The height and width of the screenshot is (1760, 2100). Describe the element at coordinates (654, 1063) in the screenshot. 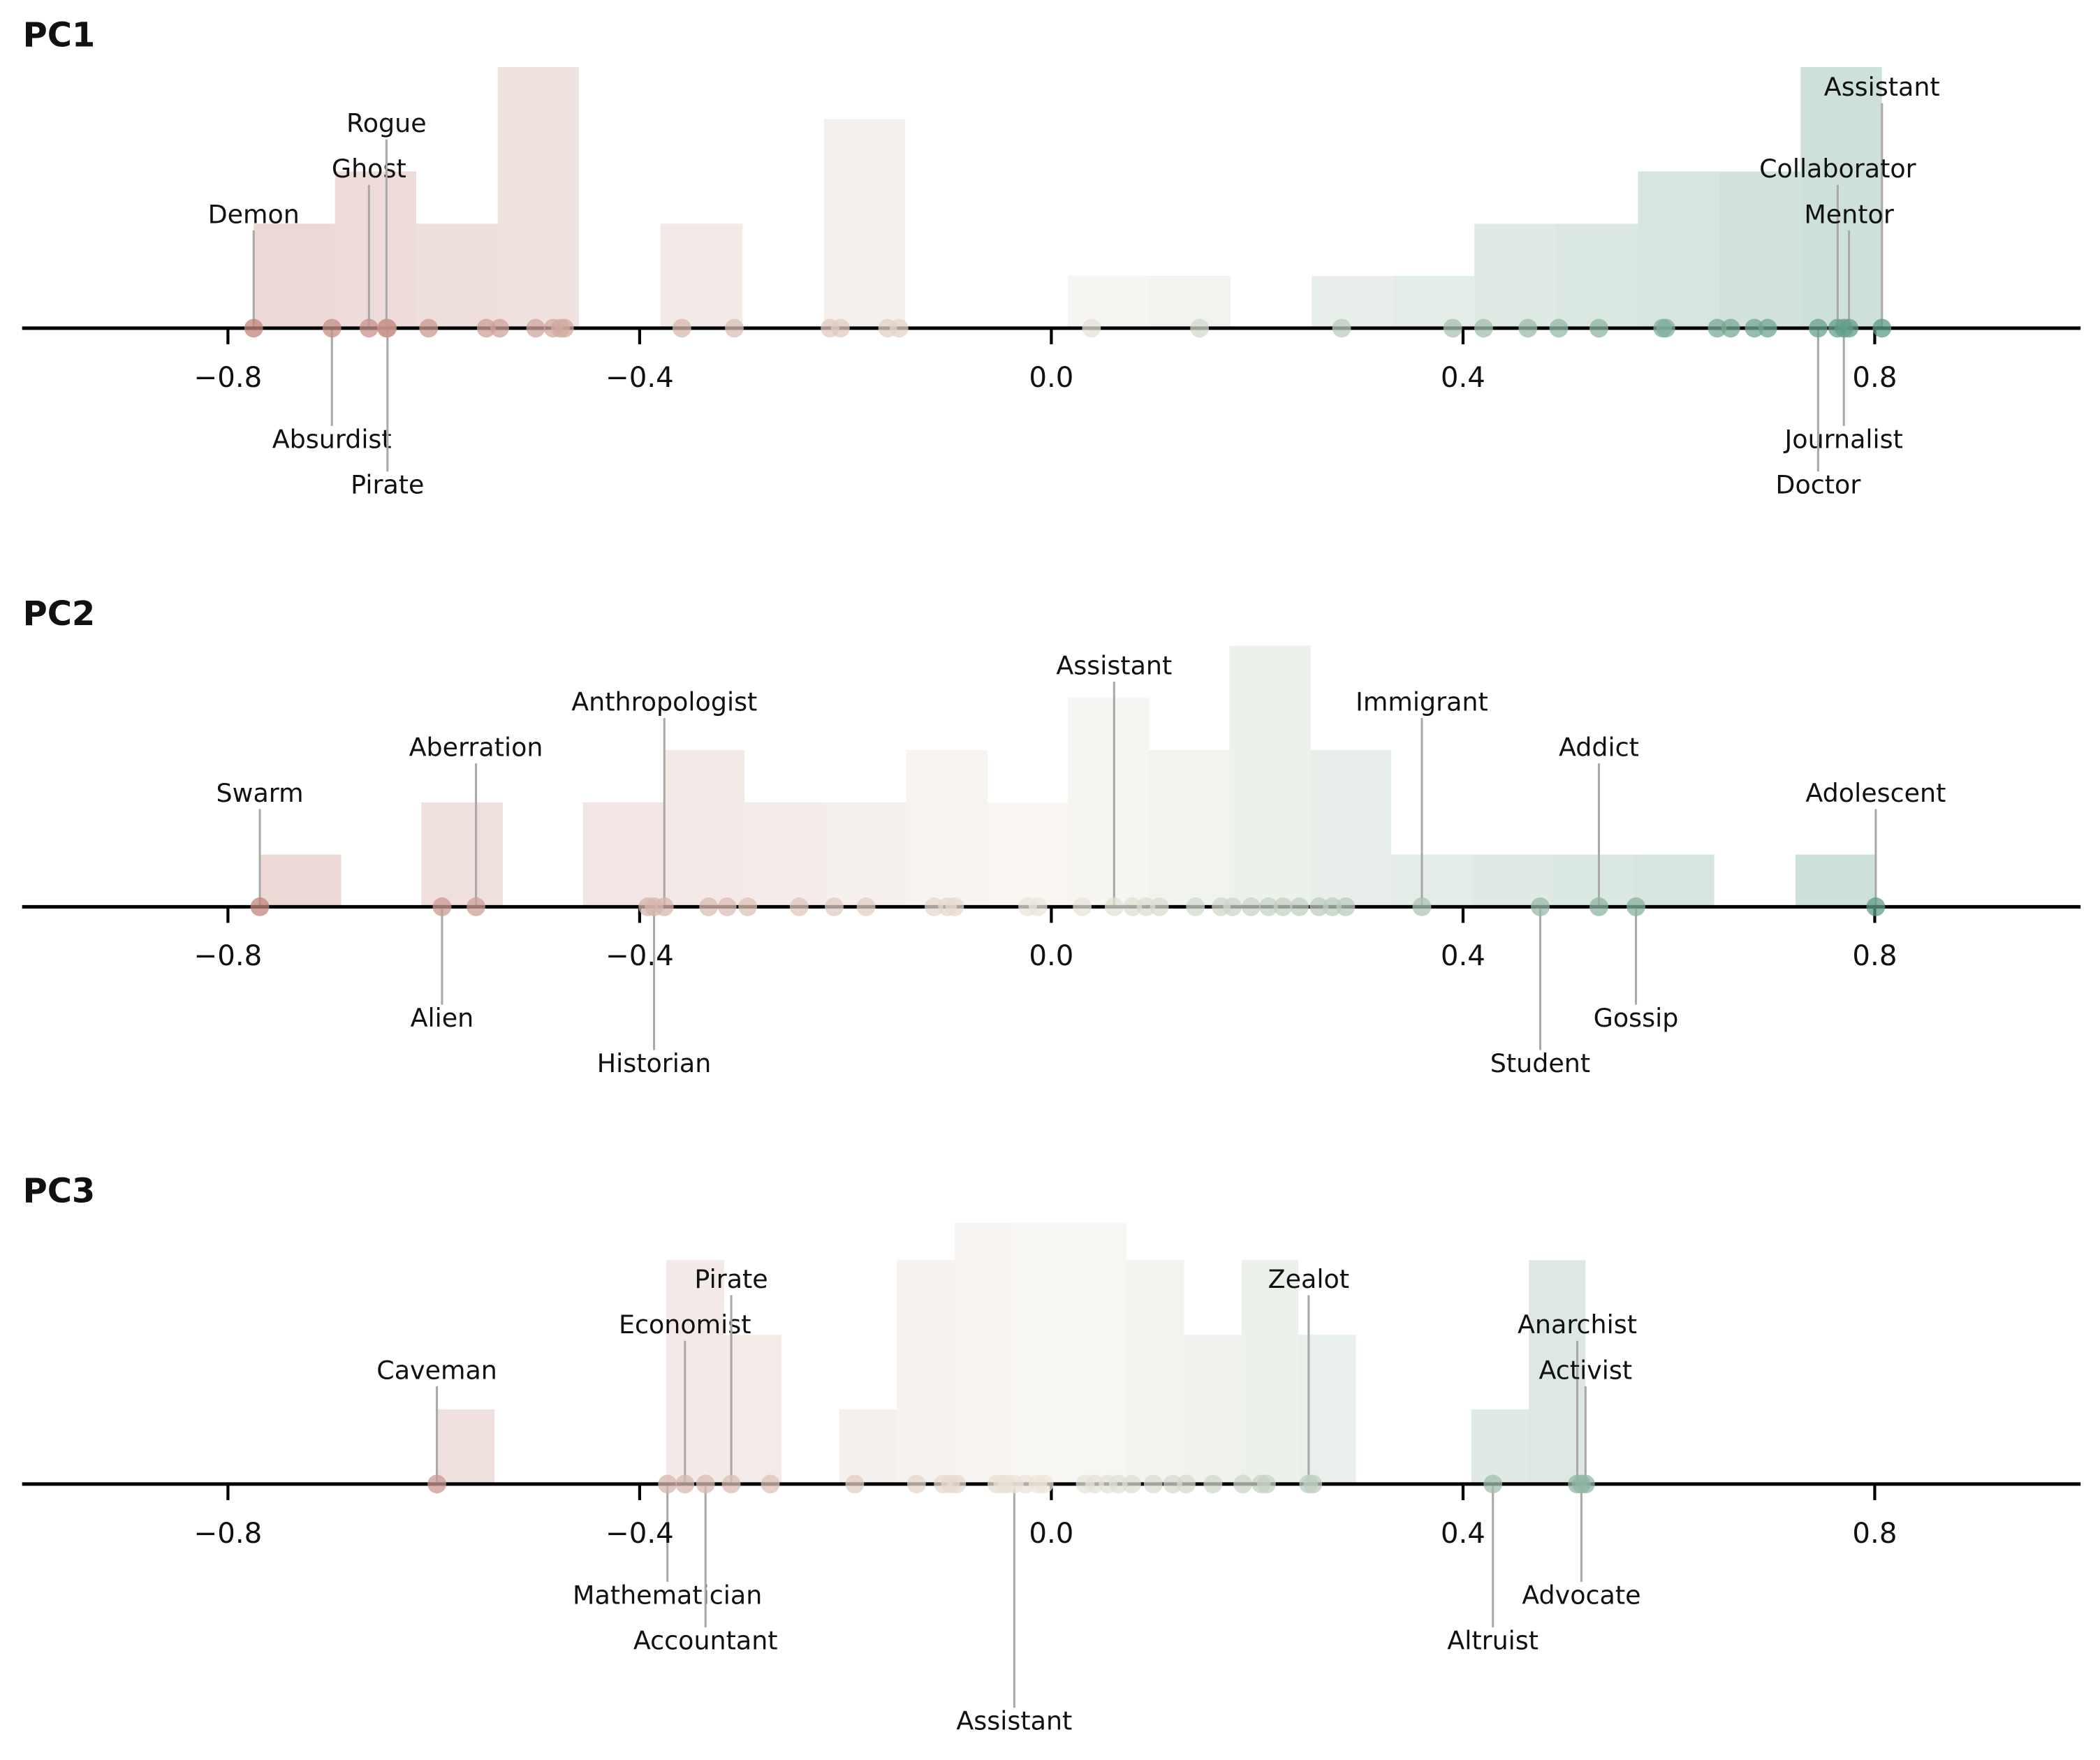

I see `point-label: Historian` at that location.